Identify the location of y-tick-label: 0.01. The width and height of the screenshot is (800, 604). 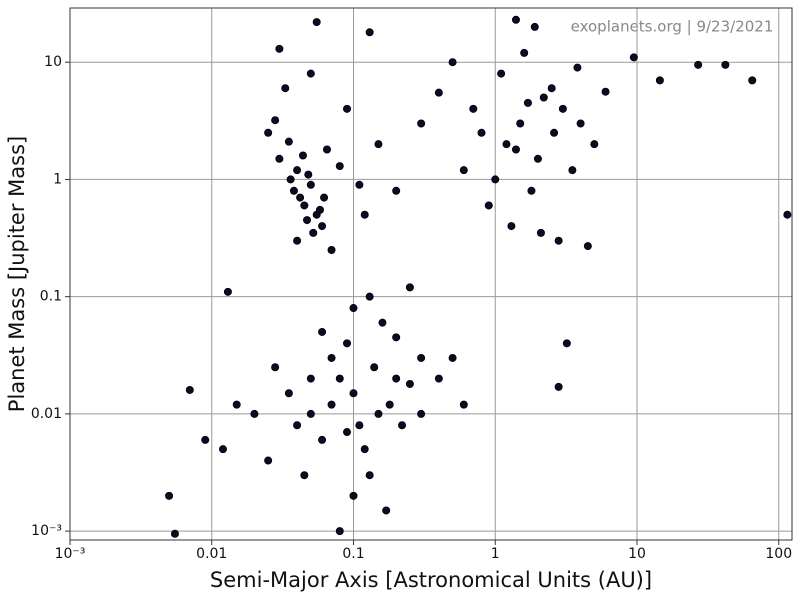
(46, 414).